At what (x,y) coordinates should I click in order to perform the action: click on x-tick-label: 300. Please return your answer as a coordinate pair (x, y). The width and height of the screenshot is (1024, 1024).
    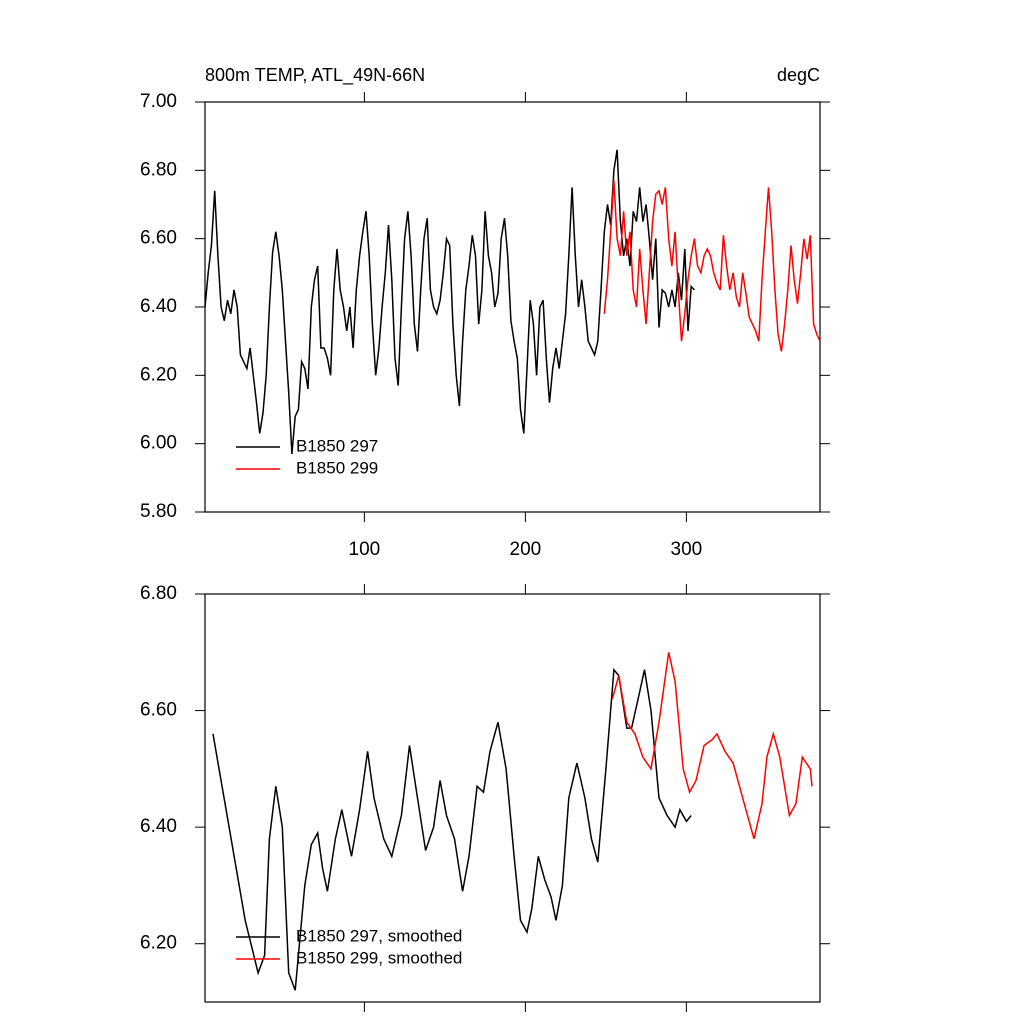
    Looking at the image, I should click on (687, 549).